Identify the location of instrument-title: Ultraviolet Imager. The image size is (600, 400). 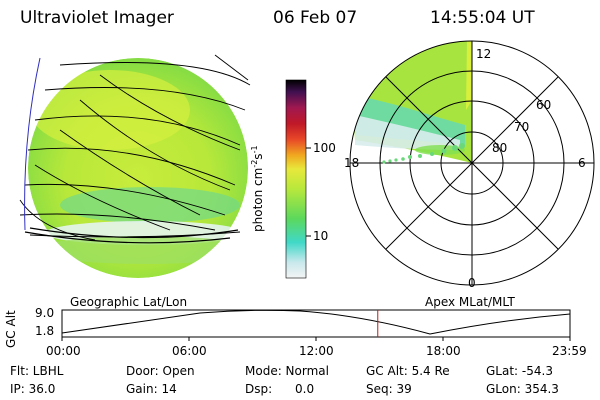
(97, 18).